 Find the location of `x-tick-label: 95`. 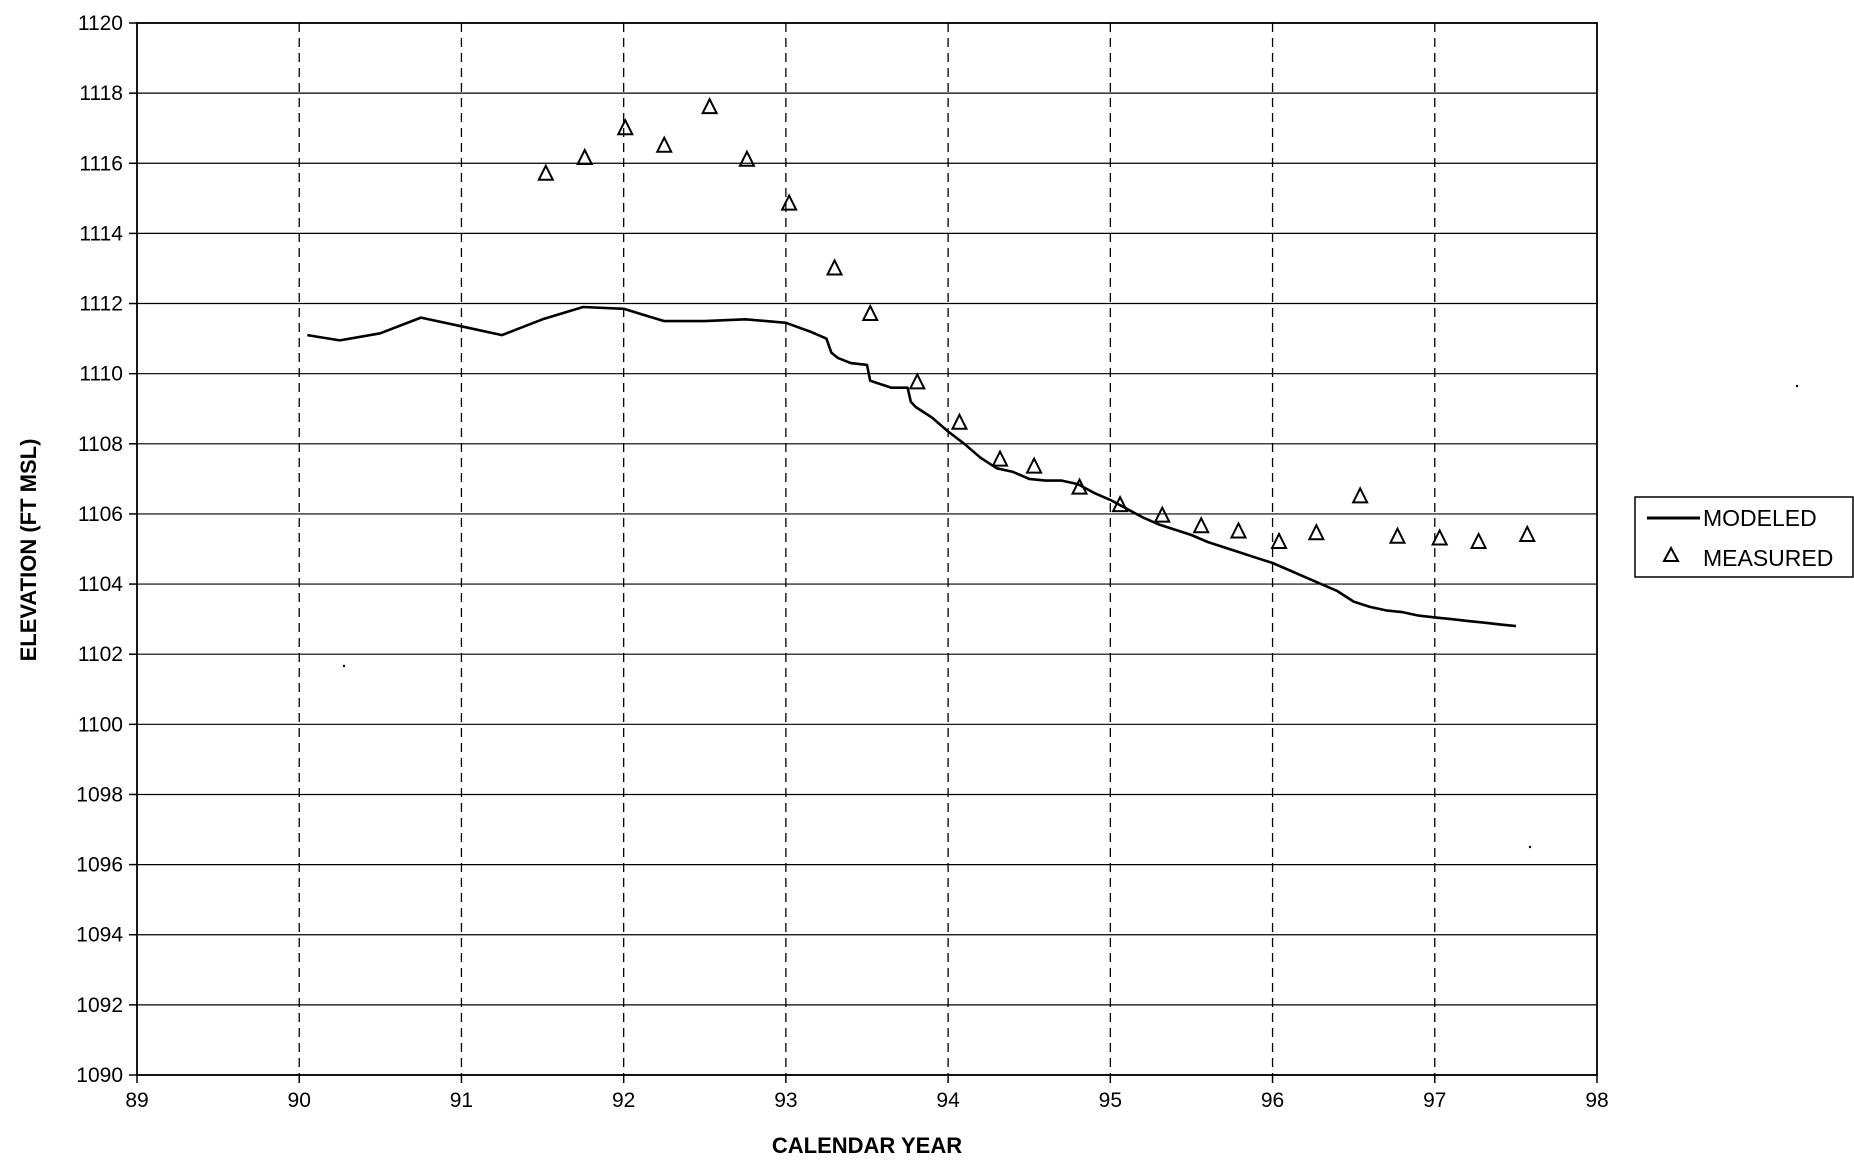

x-tick-label: 95 is located at coordinates (1110, 1100).